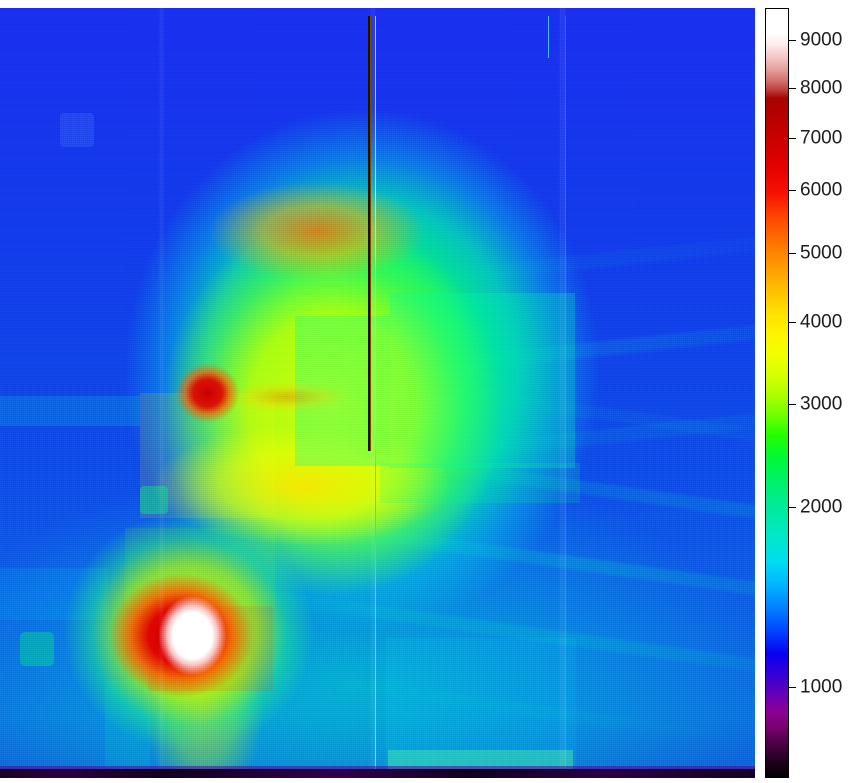 The width and height of the screenshot is (868, 783). I want to click on vertical-dark-line-edge, so click(370, 233).